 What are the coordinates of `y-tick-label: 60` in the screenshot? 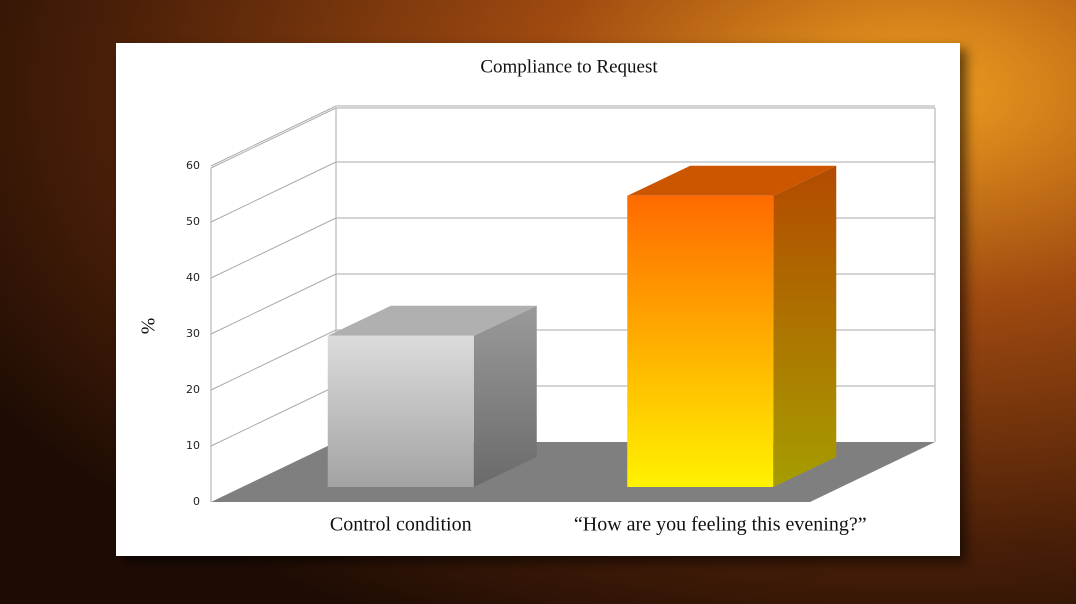 It's located at (193, 165).